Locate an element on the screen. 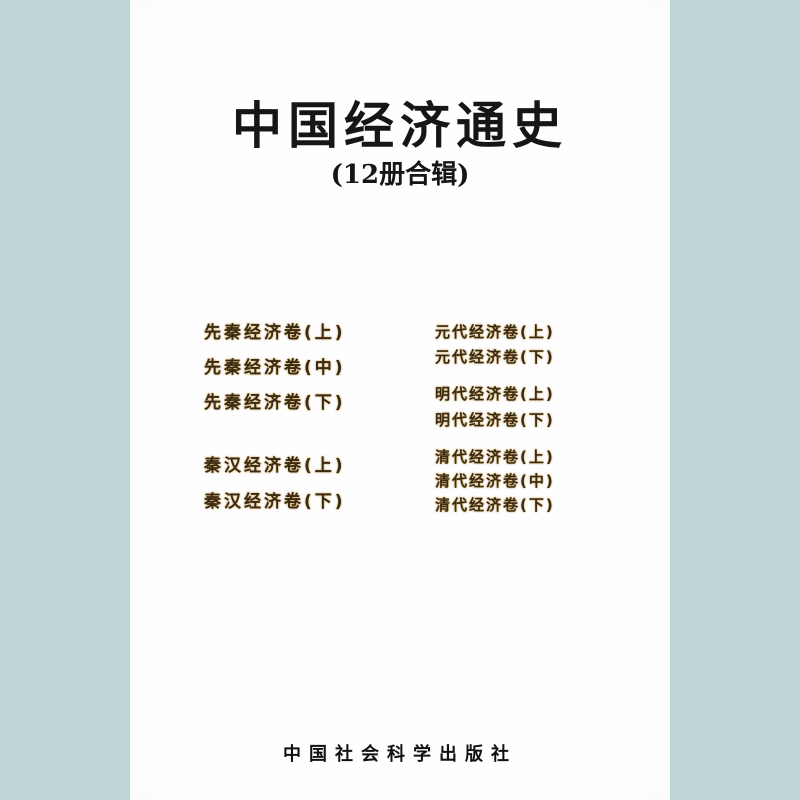  left-volume-2: 先秦经济卷(中) is located at coordinates (275, 368).